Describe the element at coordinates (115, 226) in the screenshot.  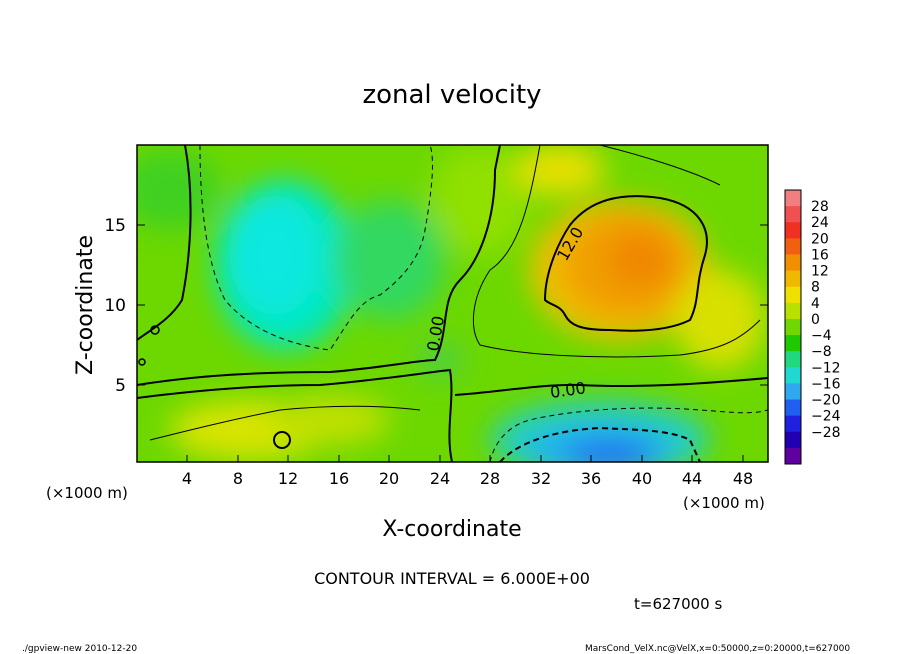
I see `y-tick-label: 15` at that location.